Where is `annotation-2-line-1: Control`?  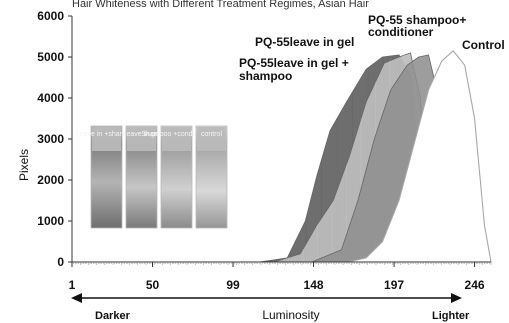 annotation-2-line-1: Control is located at coordinates (483, 45).